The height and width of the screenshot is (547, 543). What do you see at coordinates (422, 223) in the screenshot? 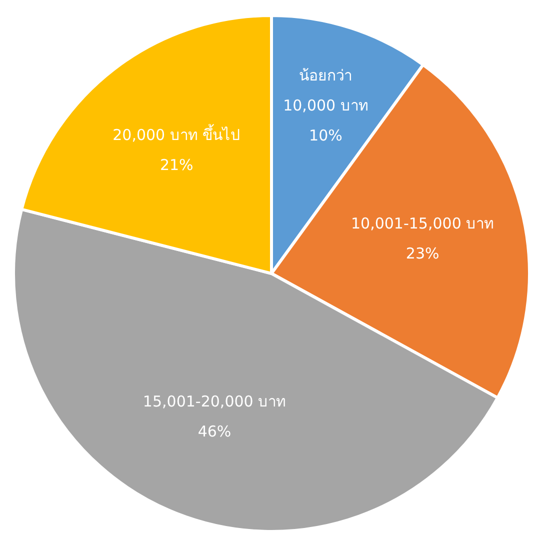
I see `slice-label: 10,001-15,000 บาท` at bounding box center [422, 223].